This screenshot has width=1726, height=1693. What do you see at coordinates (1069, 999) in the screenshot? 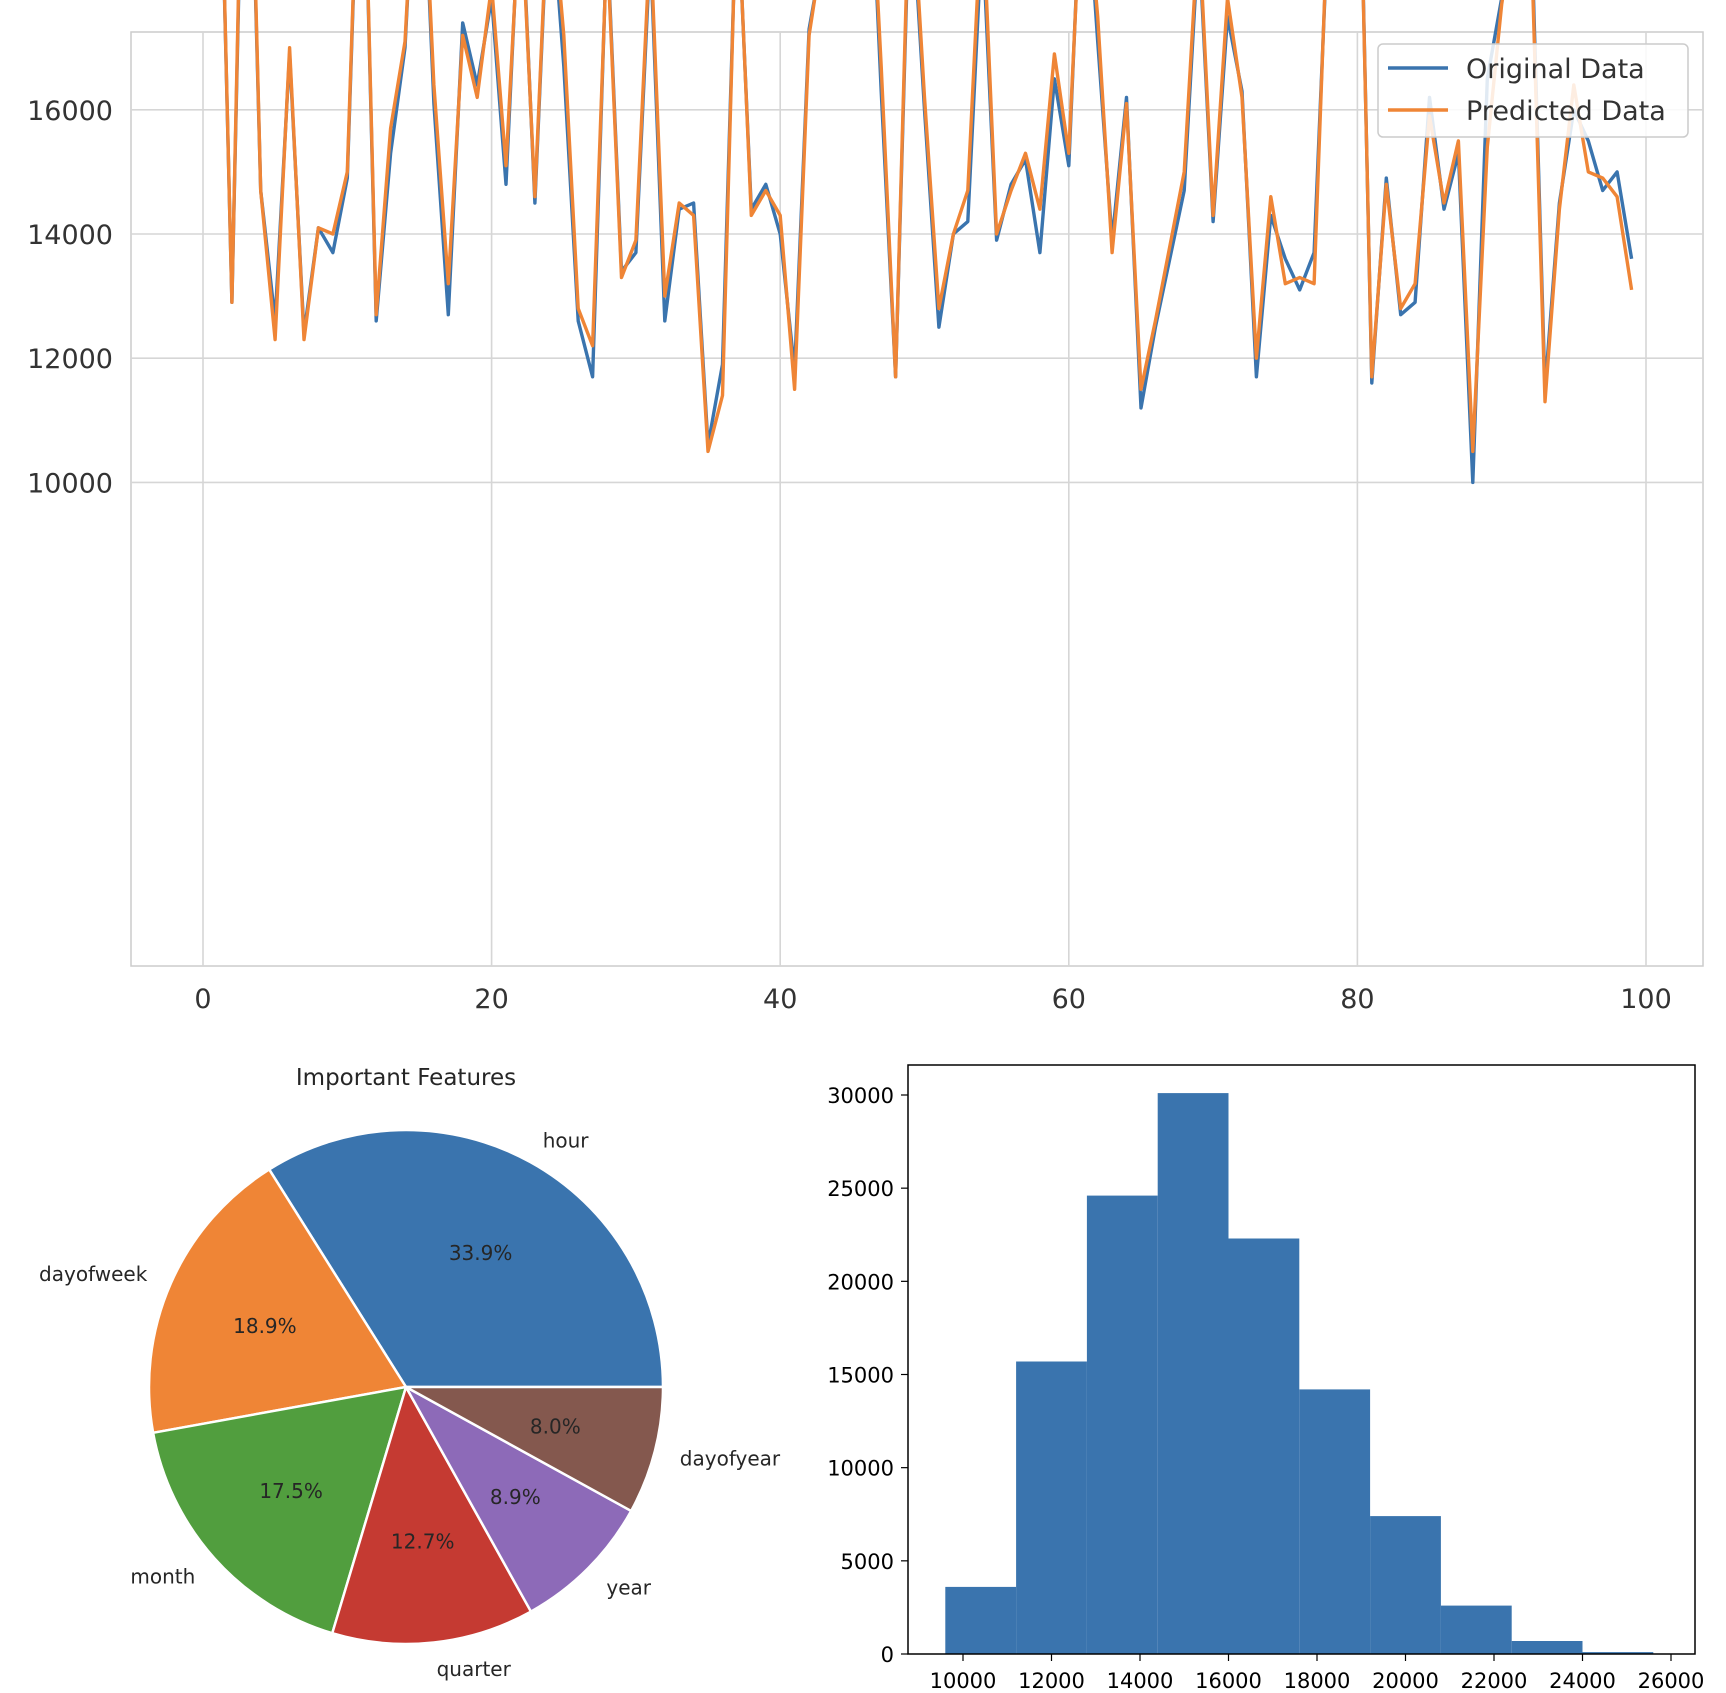
I see `x-tick-label: 60` at bounding box center [1069, 999].